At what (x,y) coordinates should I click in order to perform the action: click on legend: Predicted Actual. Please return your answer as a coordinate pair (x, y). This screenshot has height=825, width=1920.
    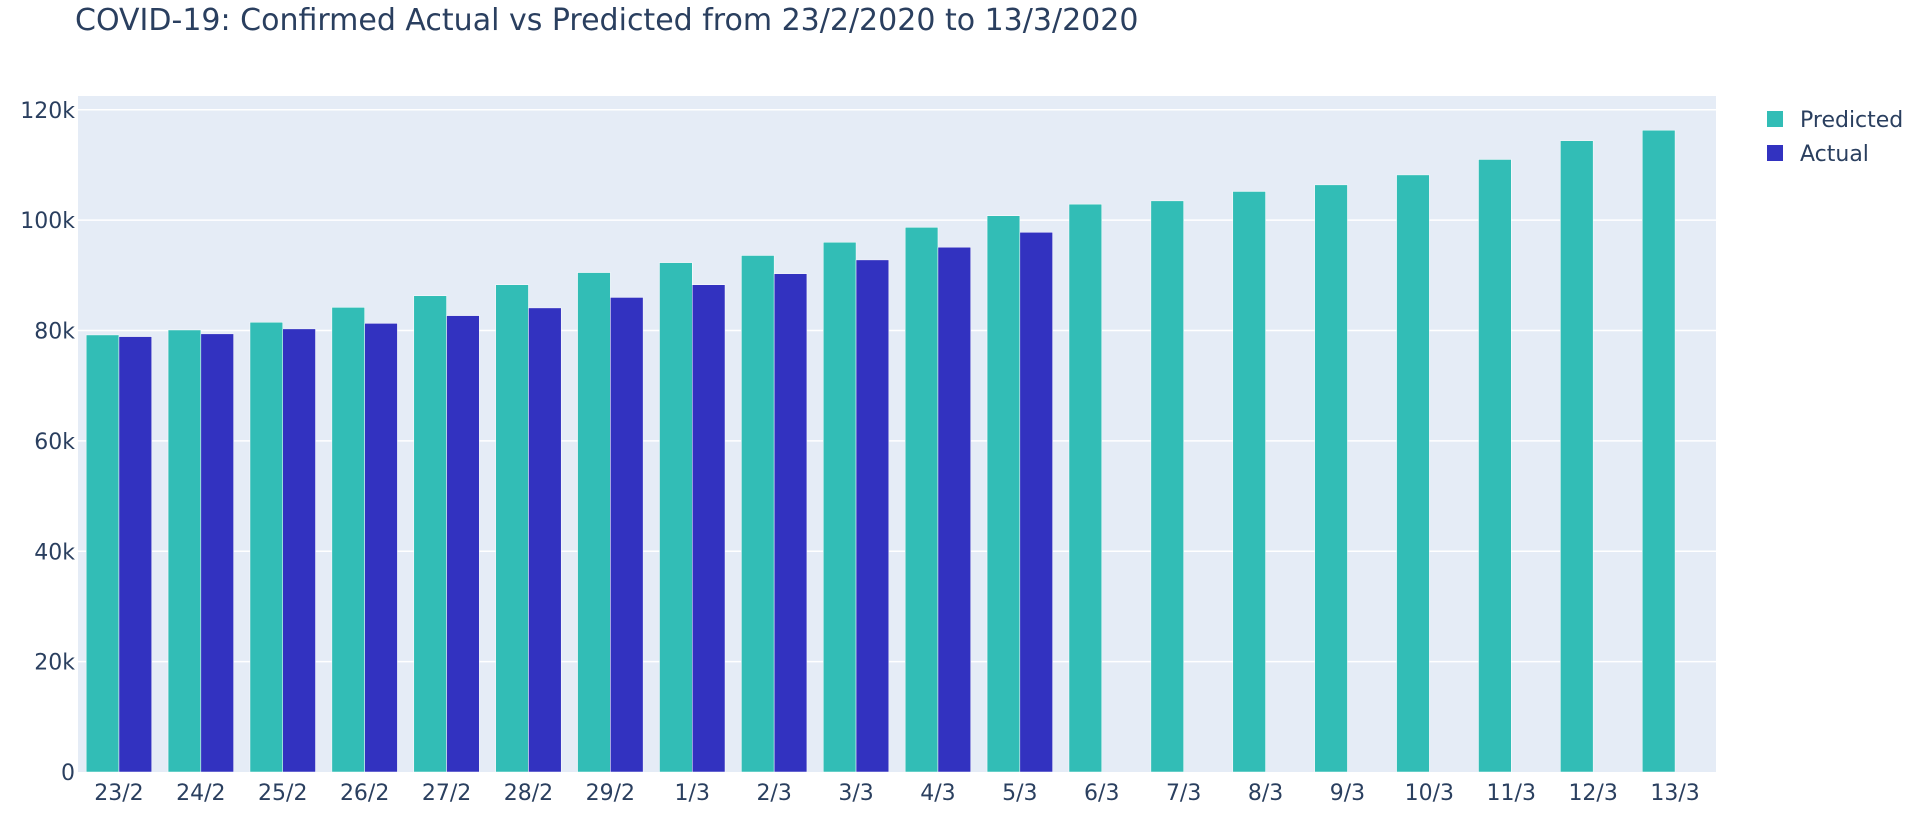
    Looking at the image, I should click on (1835, 137).